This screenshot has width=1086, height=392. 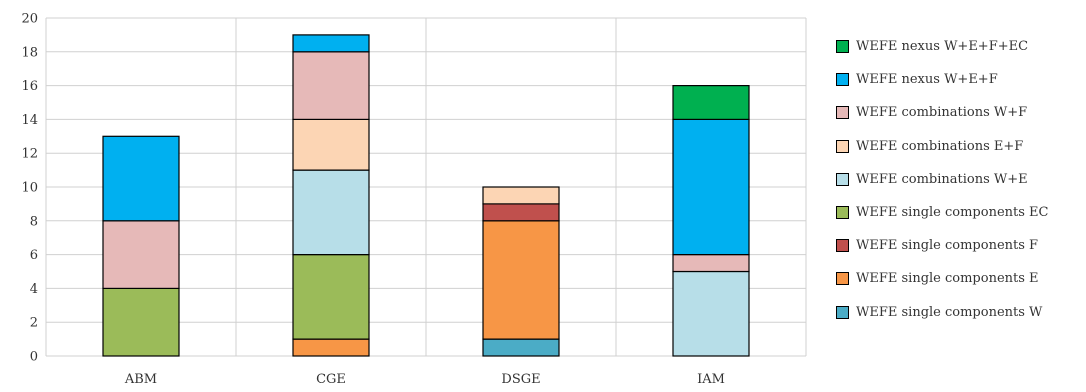 I want to click on legend-item: WEFE single components EC, so click(x=960, y=212).